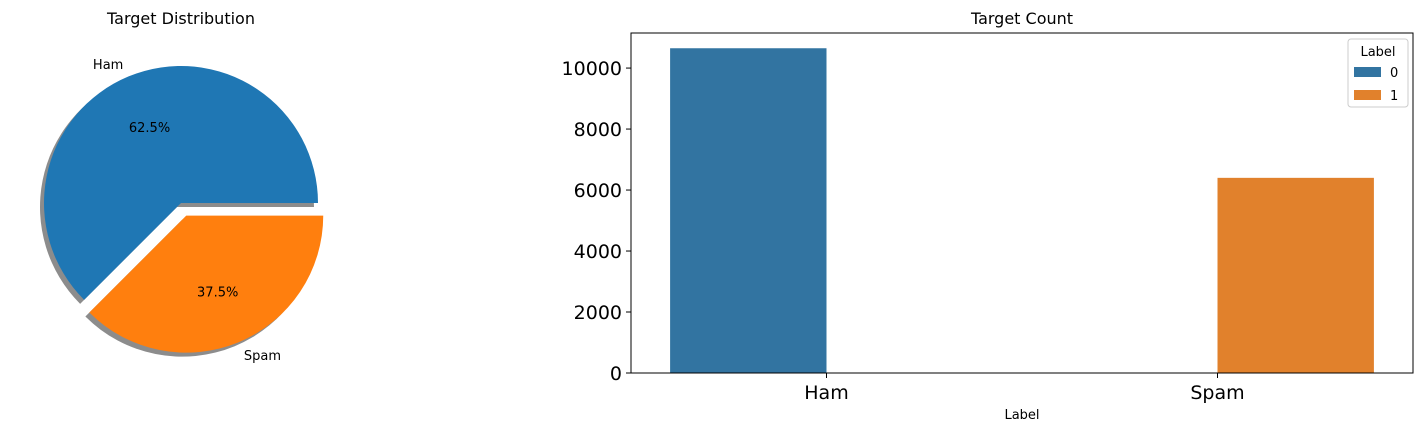  I want to click on x-axis-label: Label, so click(1021, 415).